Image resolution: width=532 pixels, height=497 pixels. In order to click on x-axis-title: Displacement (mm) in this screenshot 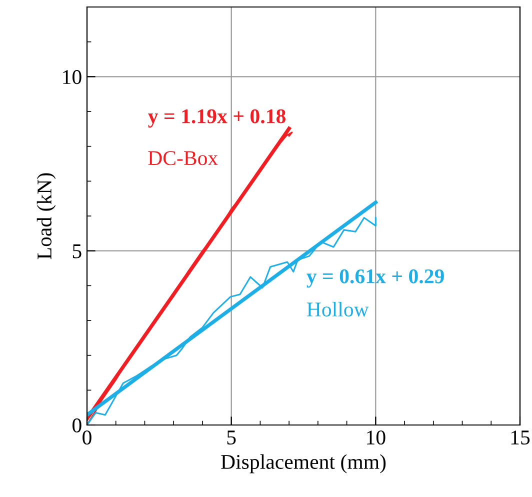, I will do `click(303, 464)`.